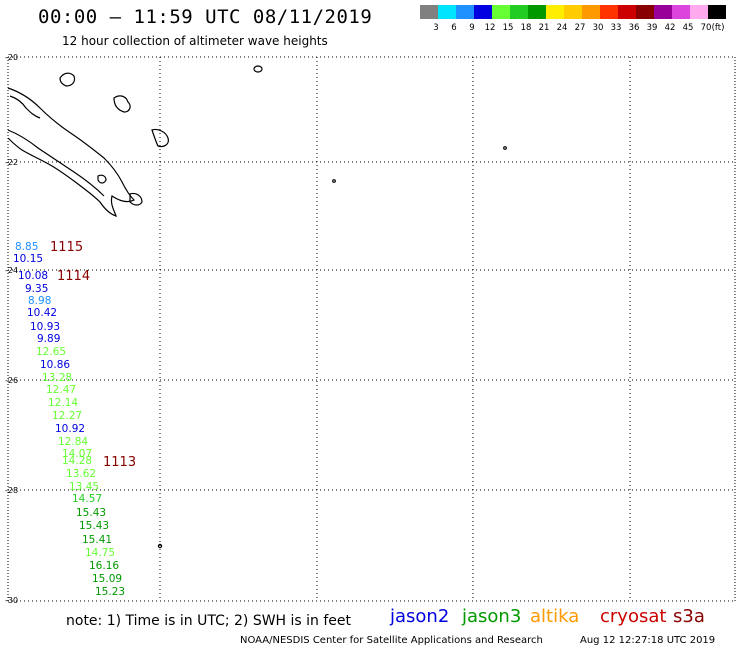  Describe the element at coordinates (492, 616) in the screenshot. I see `satellite-jason3-label: jason3` at that location.